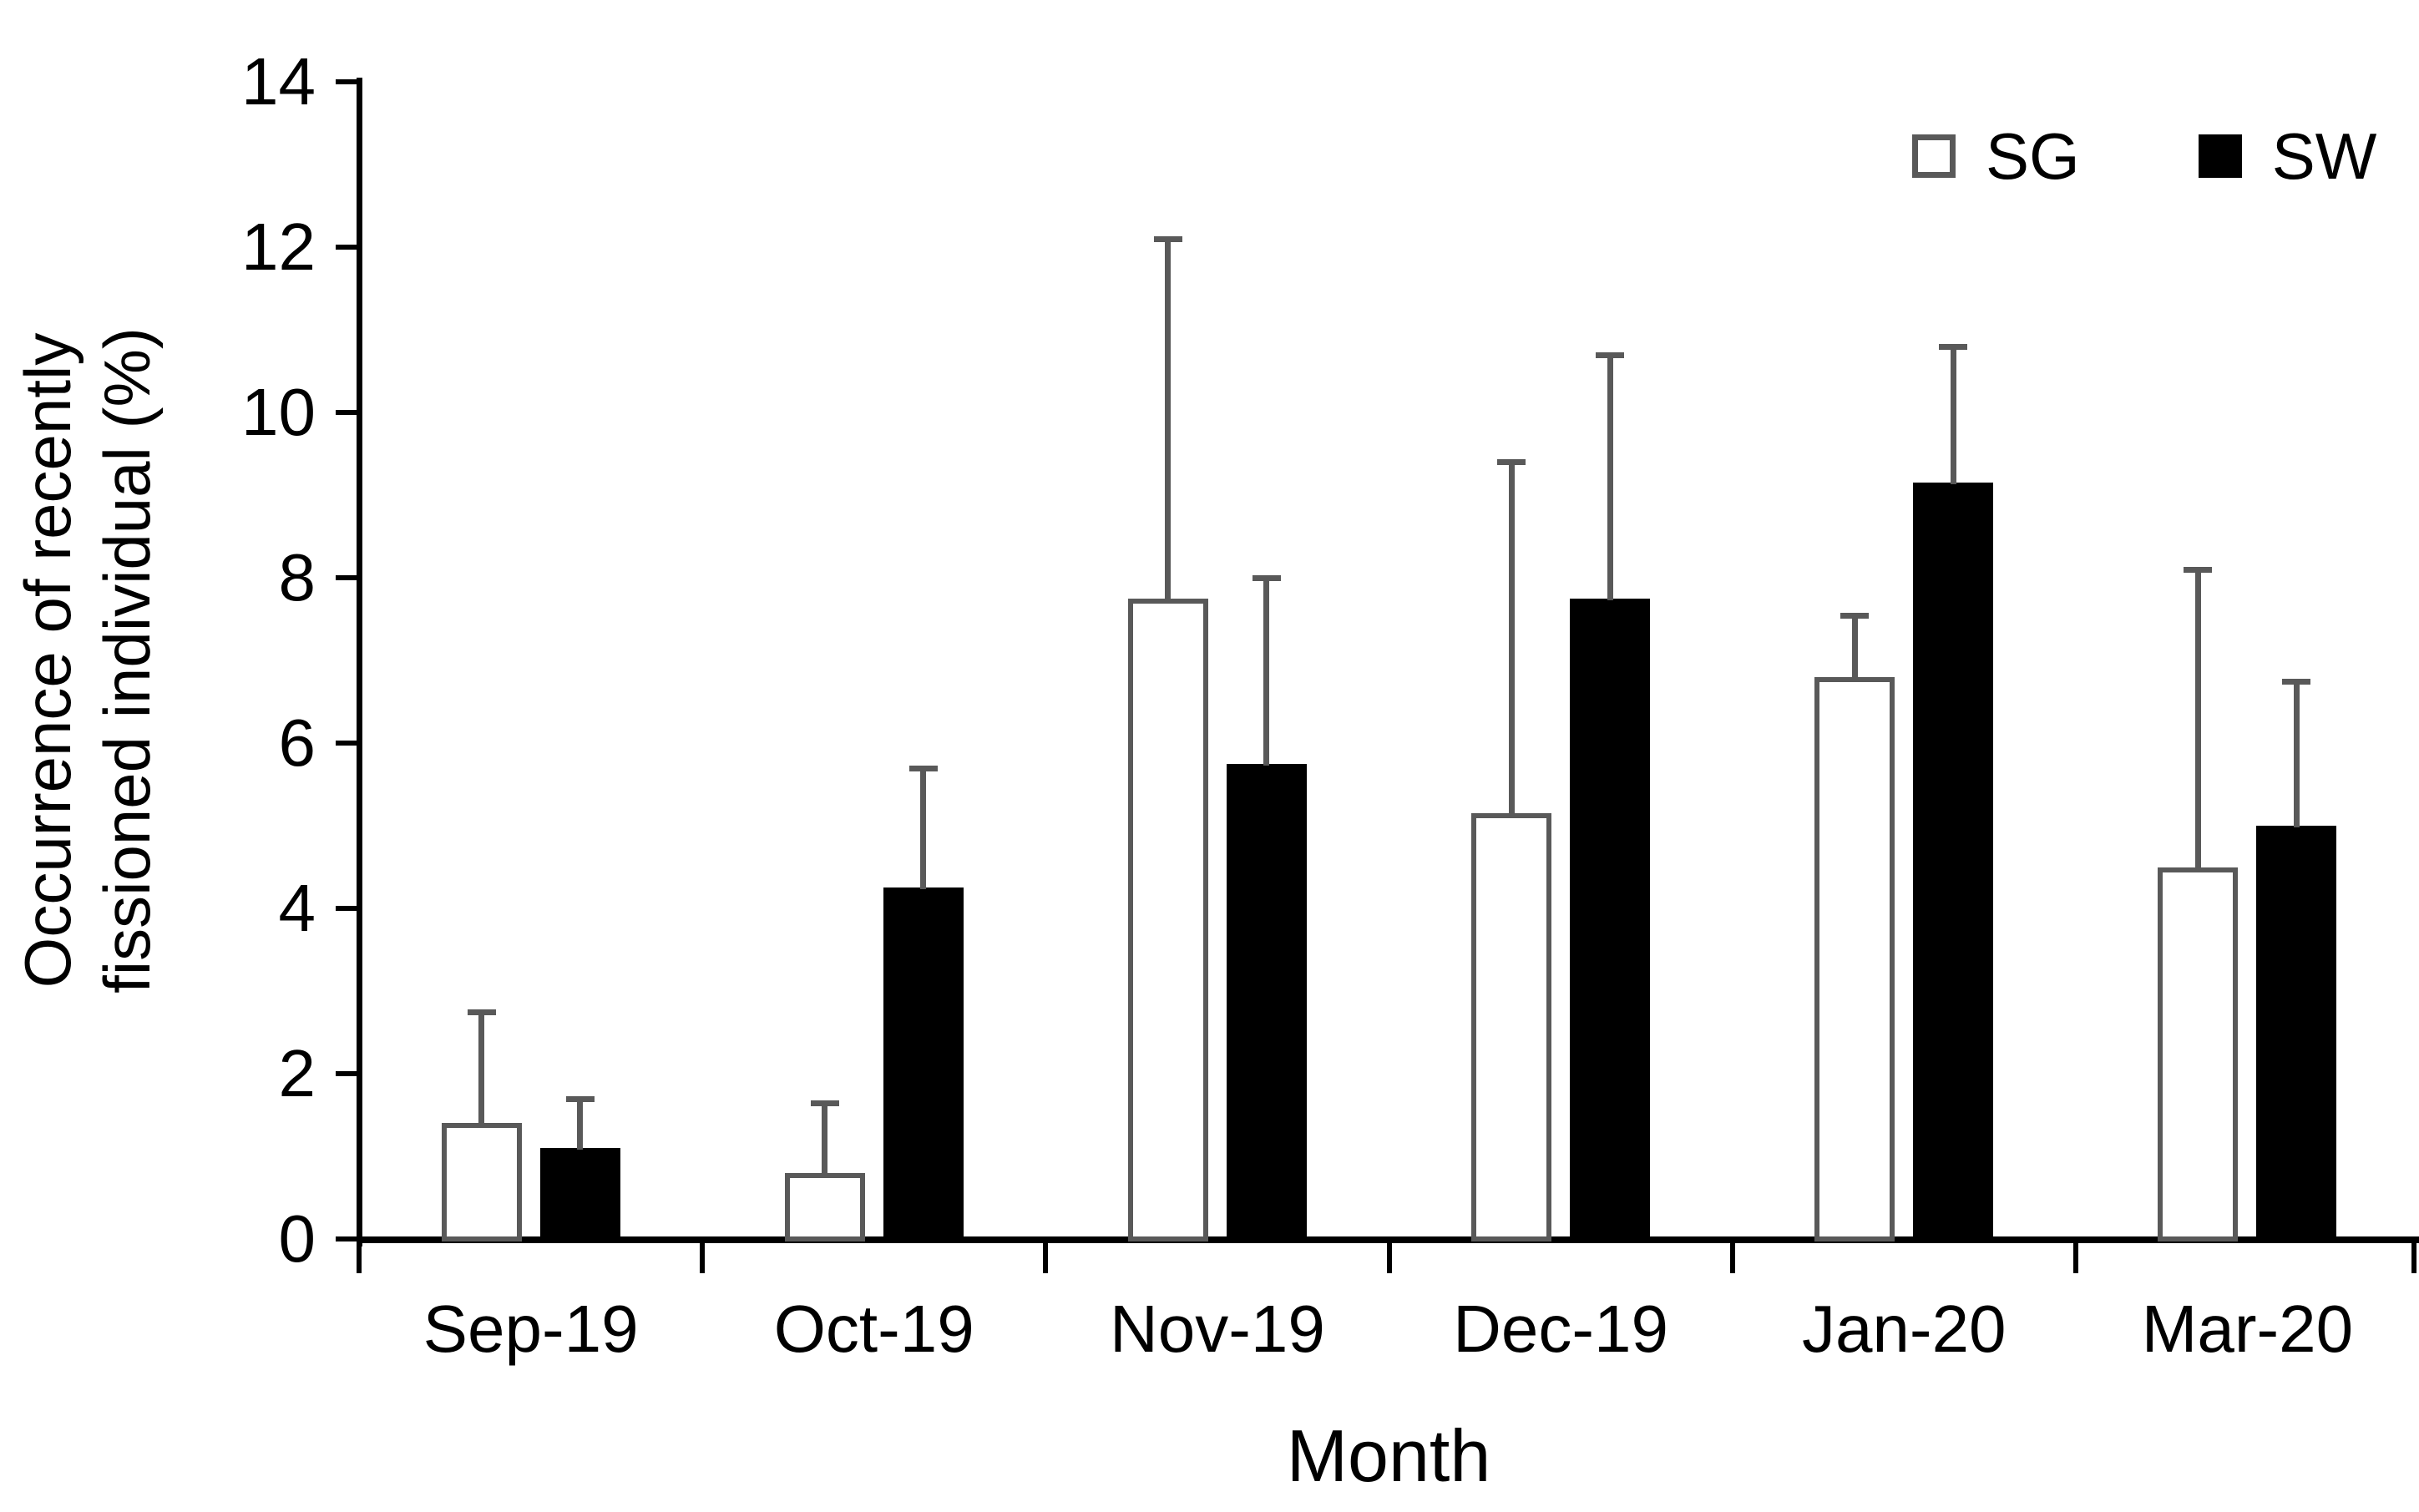  I want to click on x-tick-label: Mar-20, so click(2247, 1329).